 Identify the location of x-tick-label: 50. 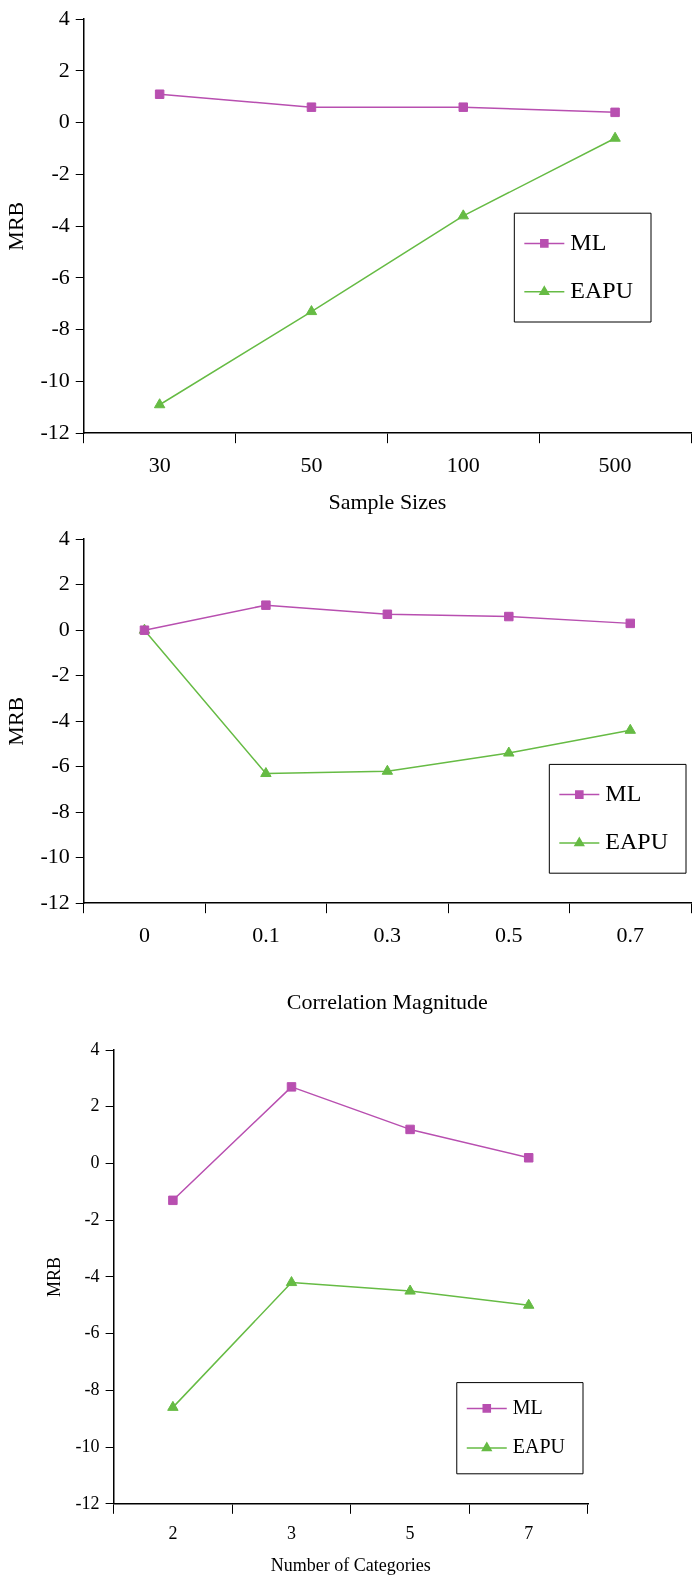
(311, 465).